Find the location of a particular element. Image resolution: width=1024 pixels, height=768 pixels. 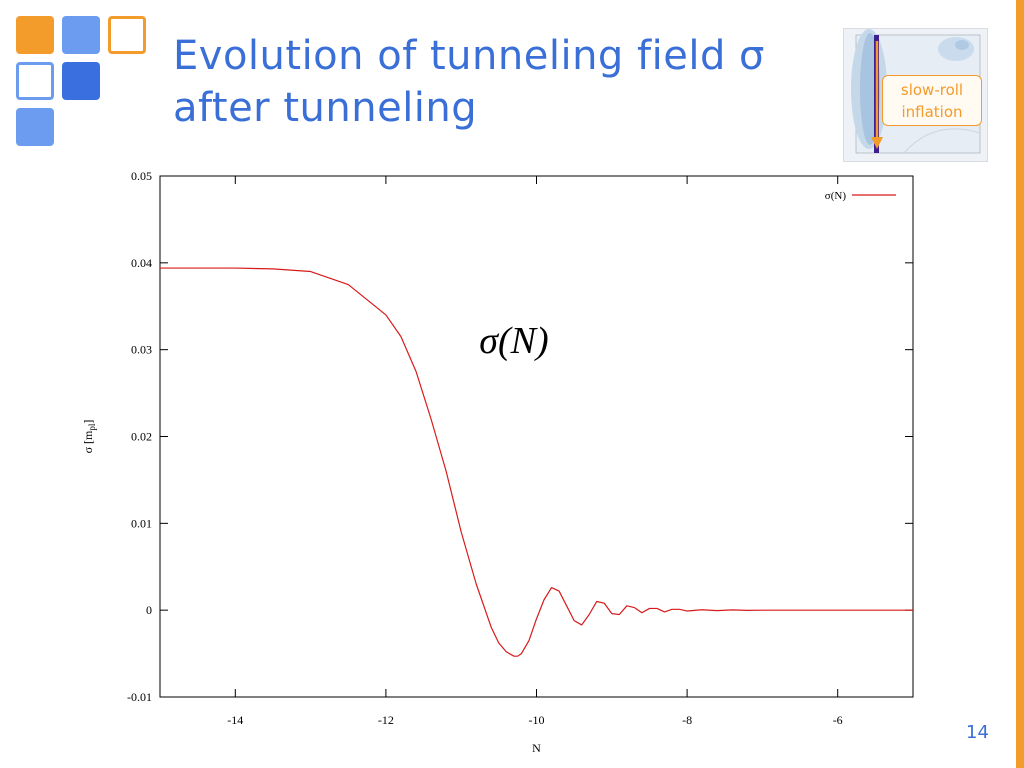

y-tick-label: 0.03 is located at coordinates (141, 350).